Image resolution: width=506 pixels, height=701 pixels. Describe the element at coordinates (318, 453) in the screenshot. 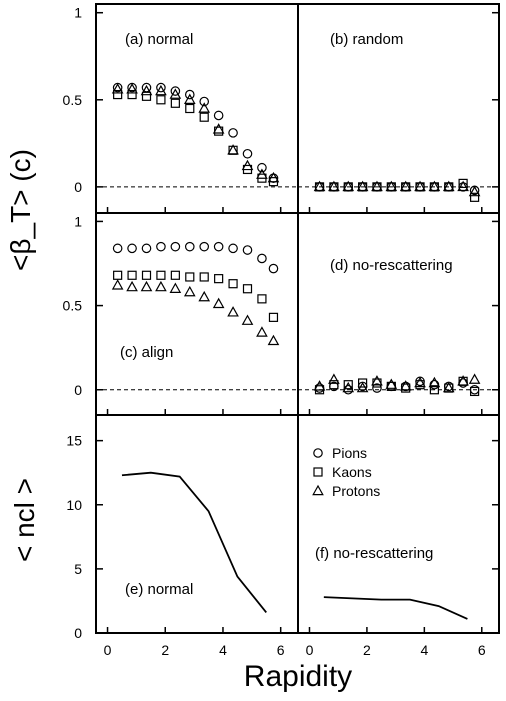

I see `legend-marker-pions` at that location.